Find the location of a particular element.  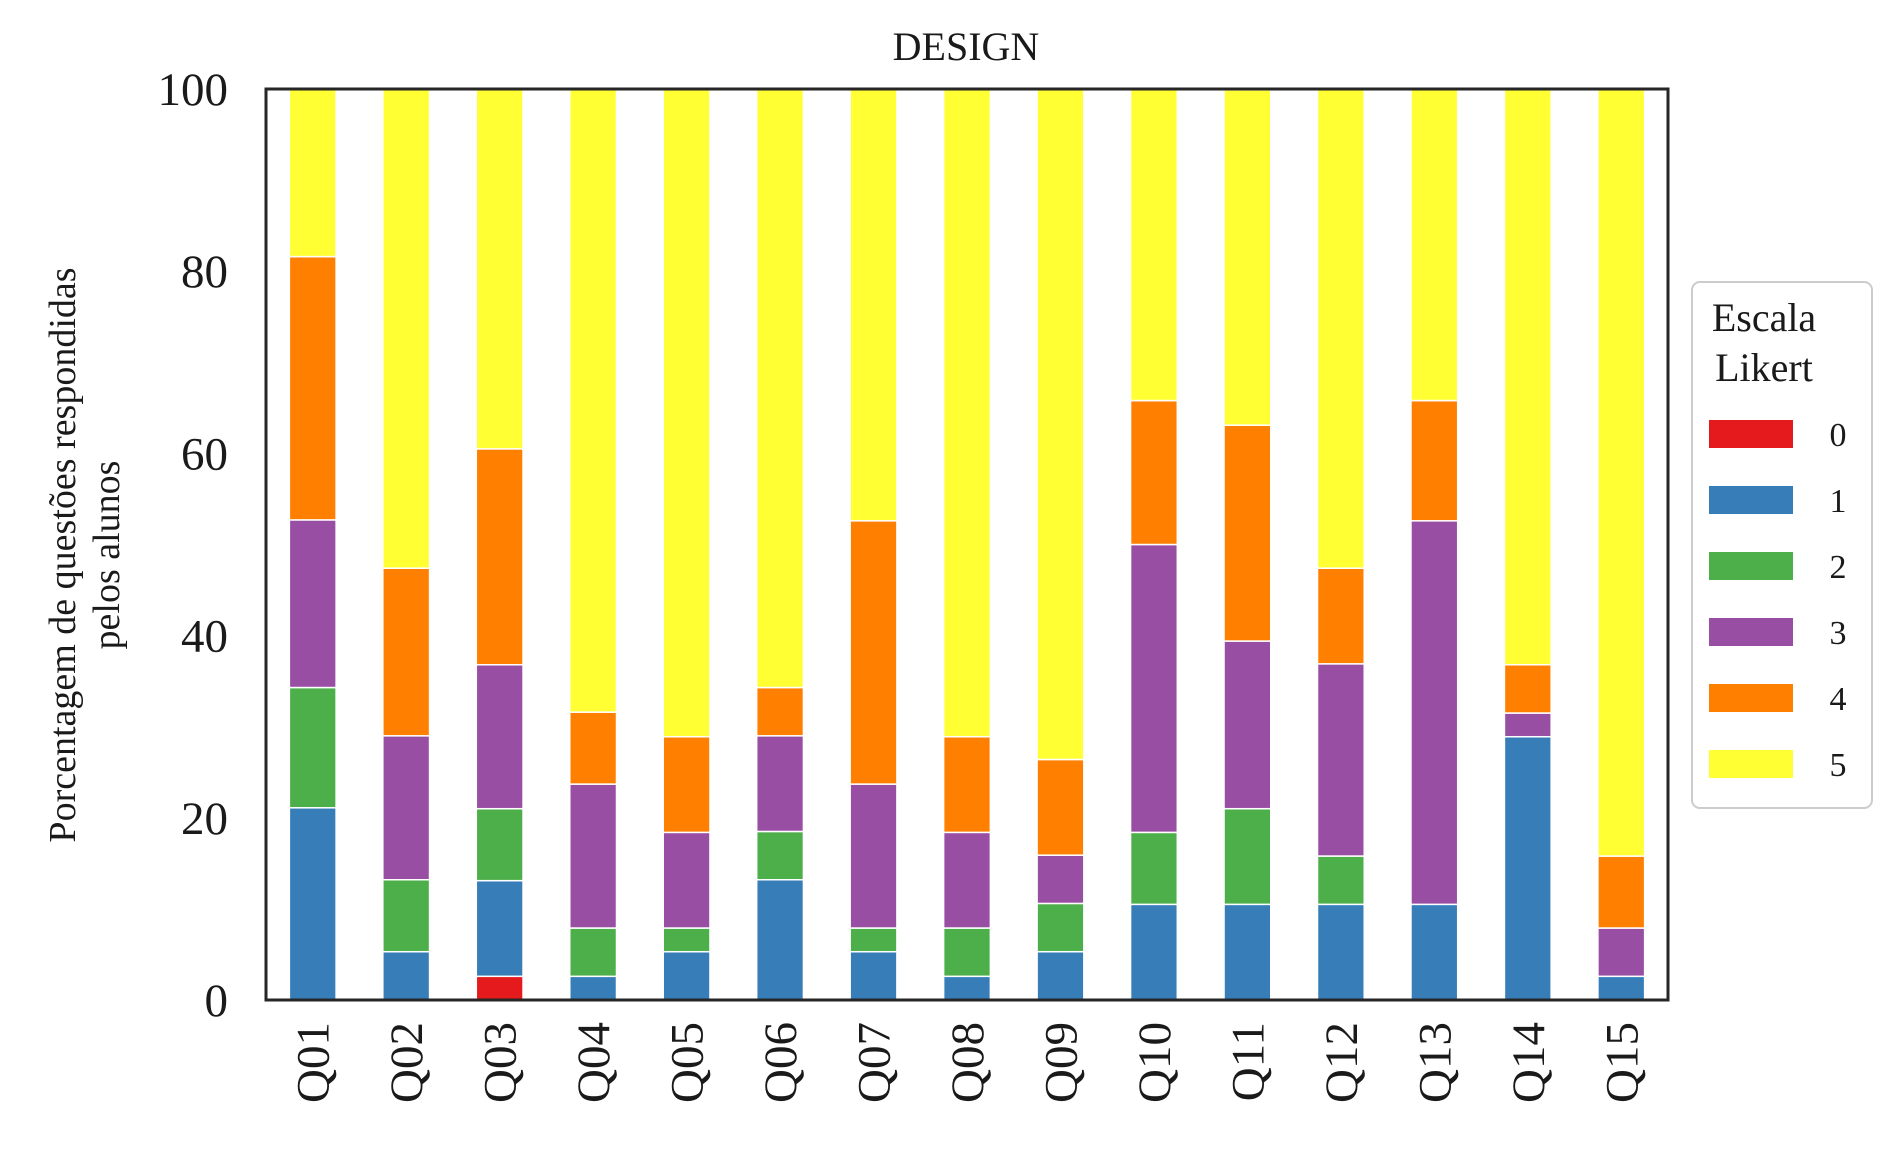

legend-title-line-2: Likert is located at coordinates (1764, 367).